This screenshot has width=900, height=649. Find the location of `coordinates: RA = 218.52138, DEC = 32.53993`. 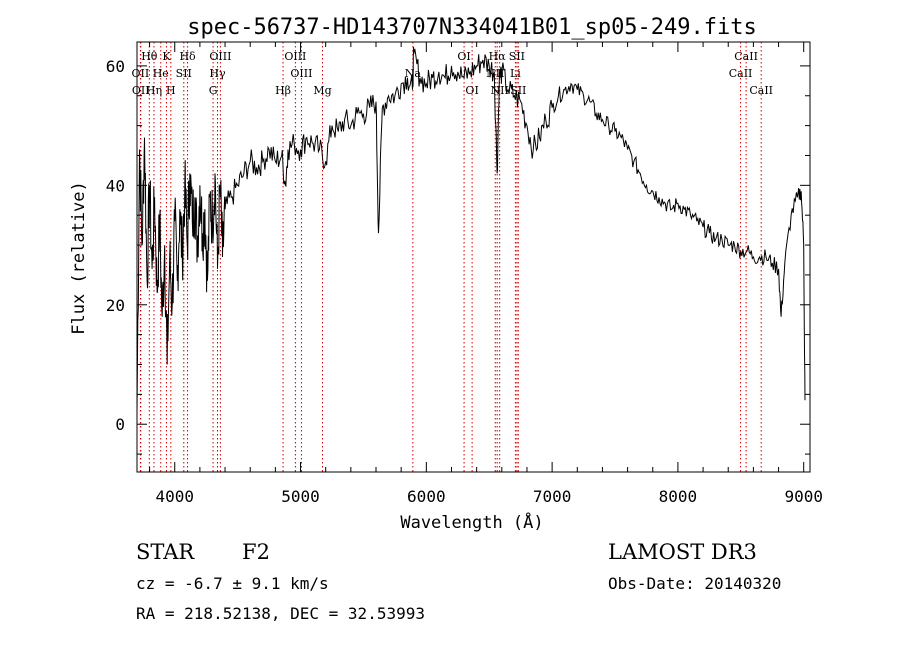

coordinates: RA = 218.52138, DEC = 32.53993 is located at coordinates (280, 613).